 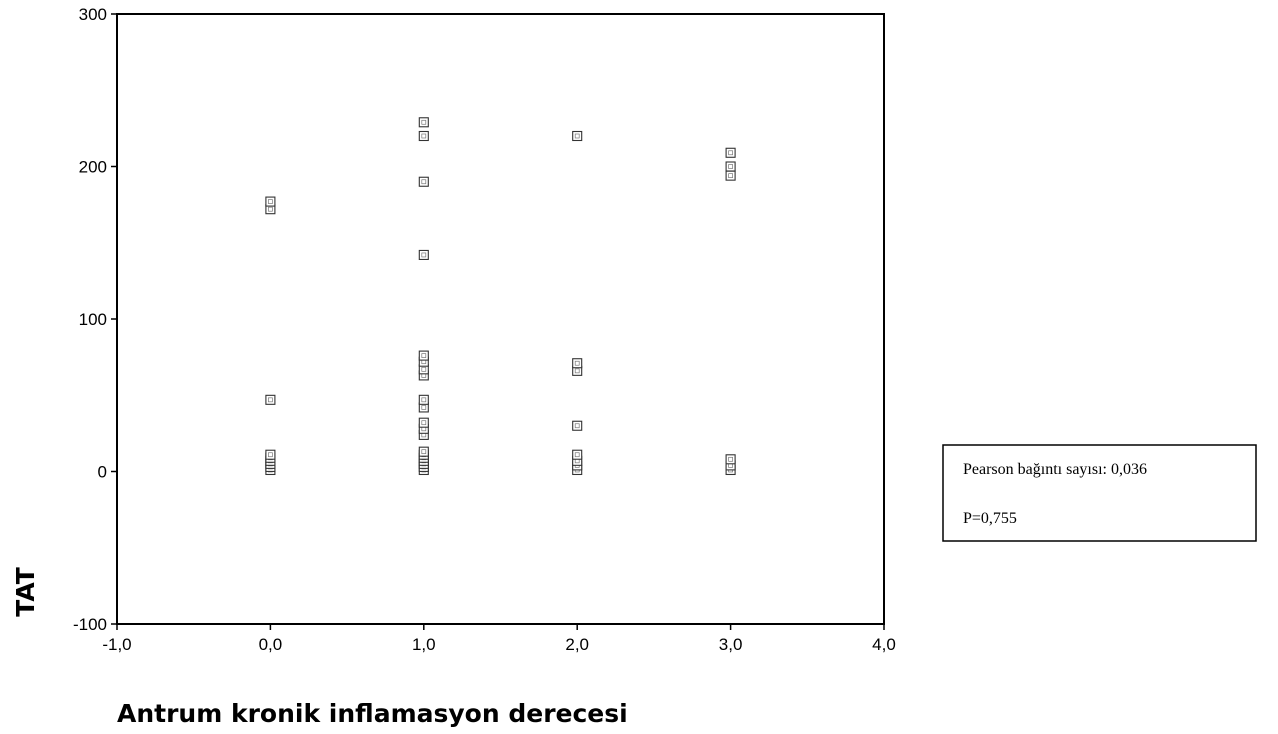 What do you see at coordinates (990, 518) in the screenshot?
I see `p-value-text: P=0,755` at bounding box center [990, 518].